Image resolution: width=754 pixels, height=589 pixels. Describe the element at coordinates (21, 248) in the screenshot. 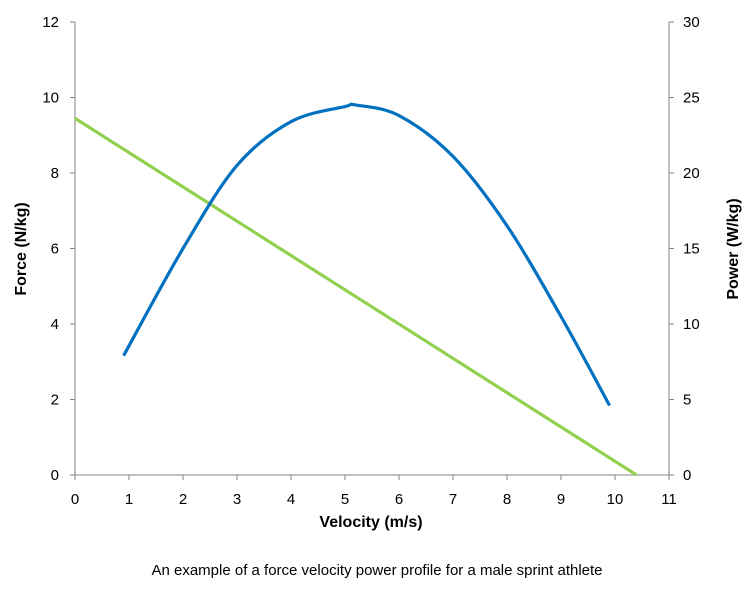

I see `y-axis-title: Force (N/kg)` at that location.